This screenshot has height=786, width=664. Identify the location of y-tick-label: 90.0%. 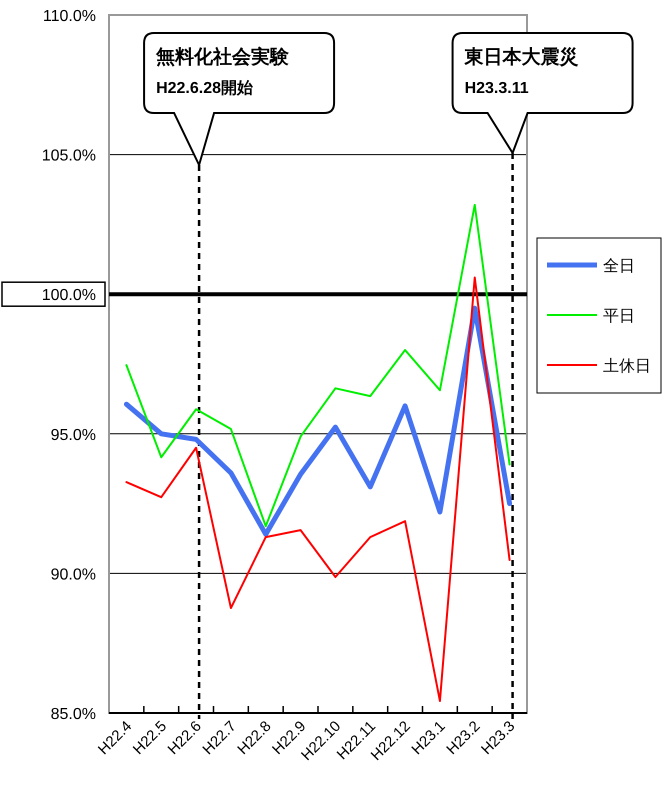
(73, 575).